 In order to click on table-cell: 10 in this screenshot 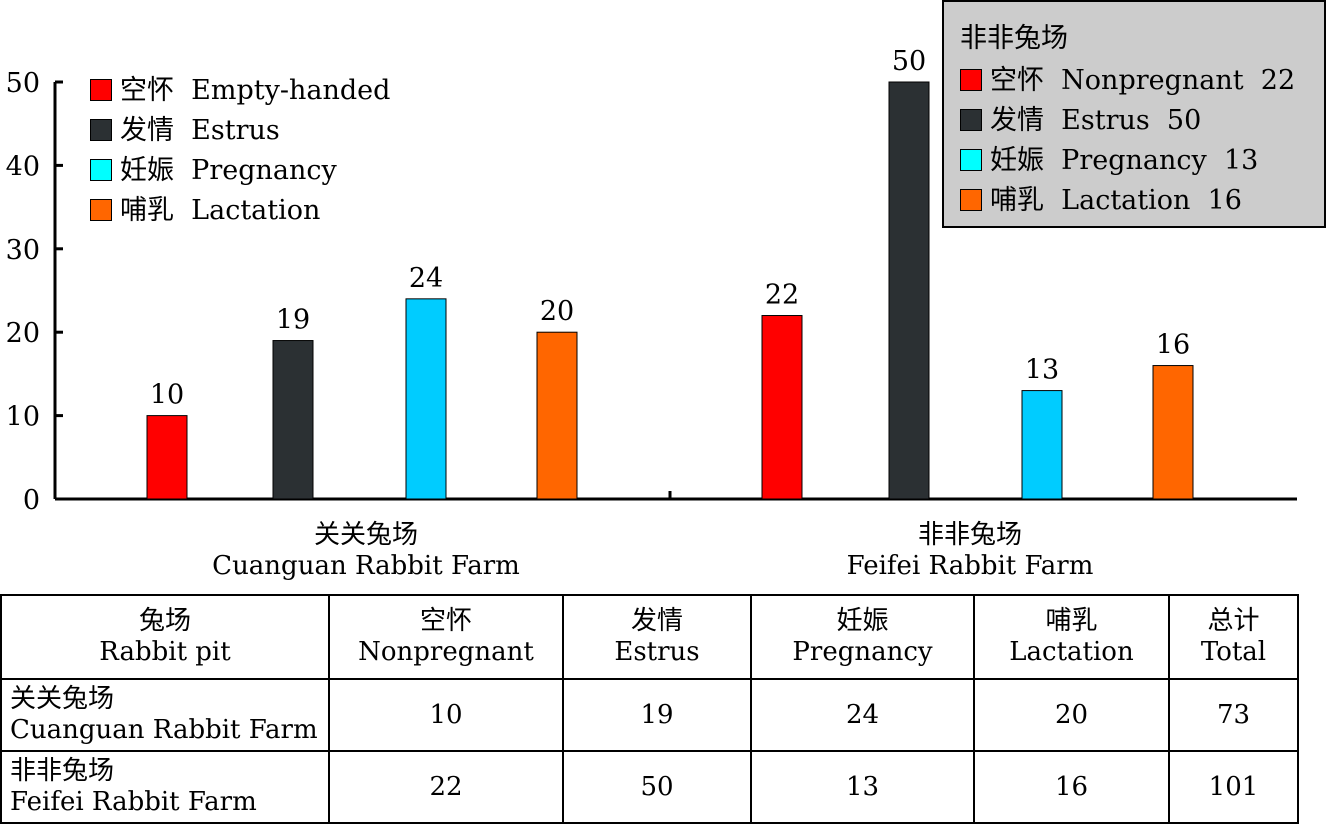, I will do `click(446, 715)`.